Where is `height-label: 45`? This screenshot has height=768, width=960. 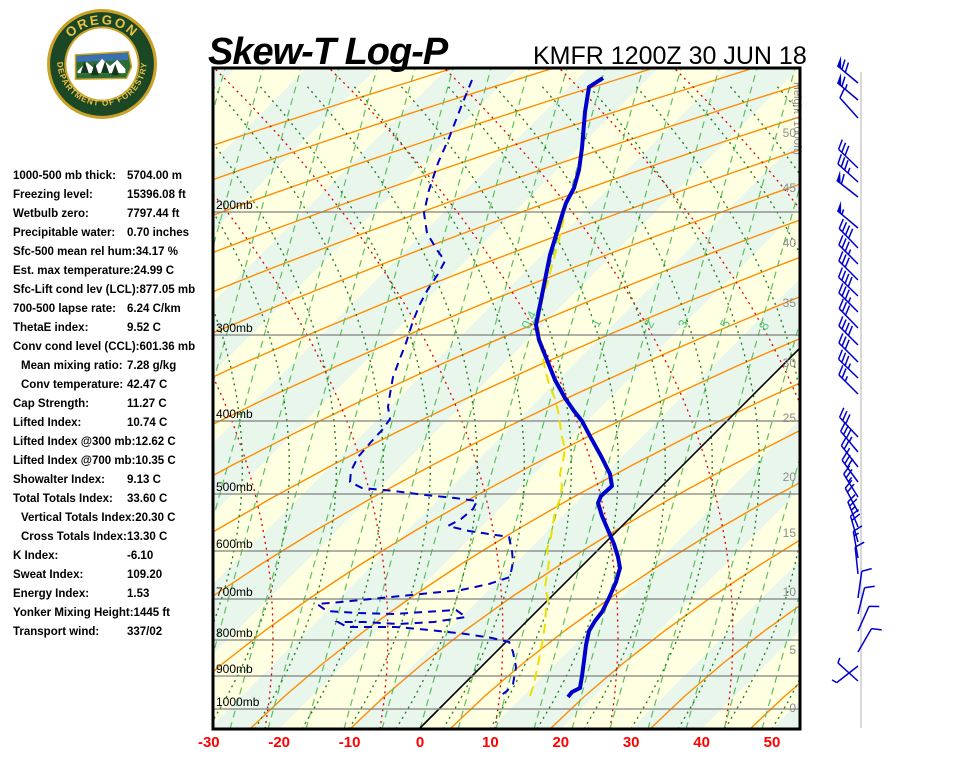 height-label: 45 is located at coordinates (790, 188).